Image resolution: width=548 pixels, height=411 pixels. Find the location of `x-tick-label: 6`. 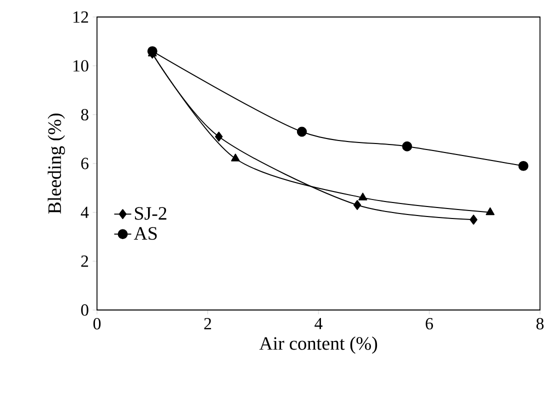

x-tick-label: 6 is located at coordinates (429, 324).